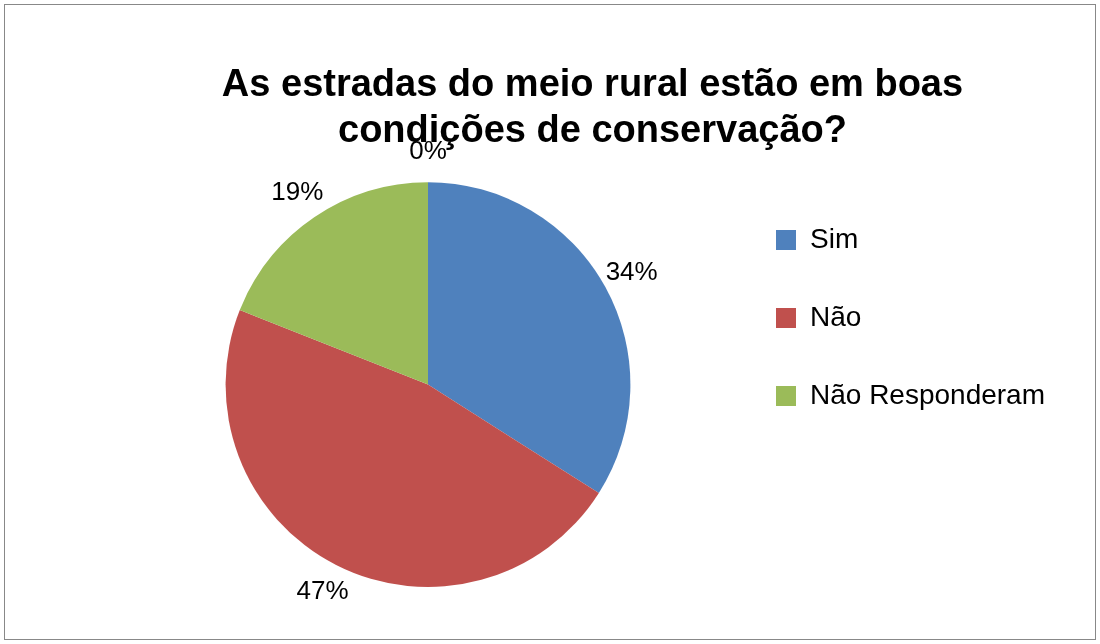 The height and width of the screenshot is (644, 1100). Describe the element at coordinates (297, 190) in the screenshot. I see `data-label: 19%` at that location.